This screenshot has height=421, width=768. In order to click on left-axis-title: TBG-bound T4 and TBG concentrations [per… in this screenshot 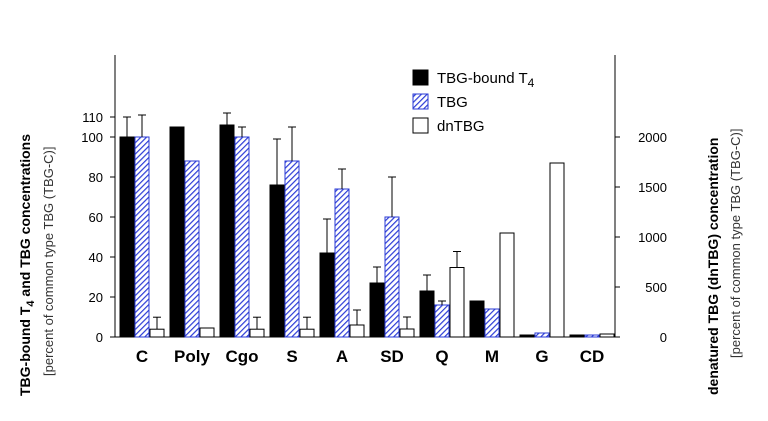, I will do `click(36, 265)`.